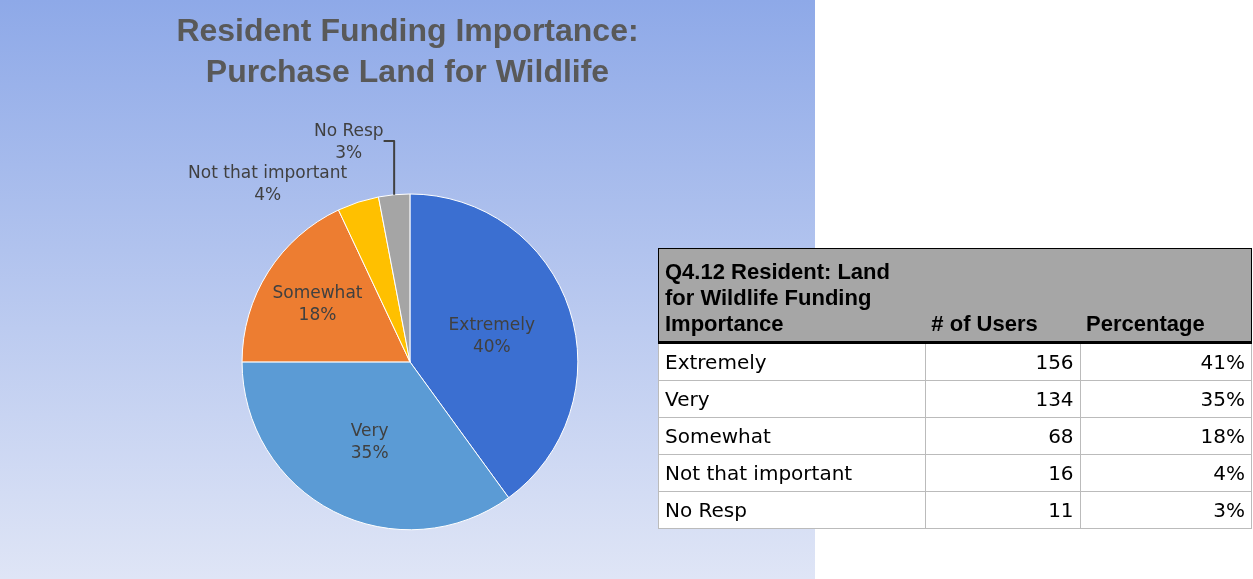  What do you see at coordinates (1003, 473) in the screenshot?
I see `data-label: 16` at bounding box center [1003, 473].